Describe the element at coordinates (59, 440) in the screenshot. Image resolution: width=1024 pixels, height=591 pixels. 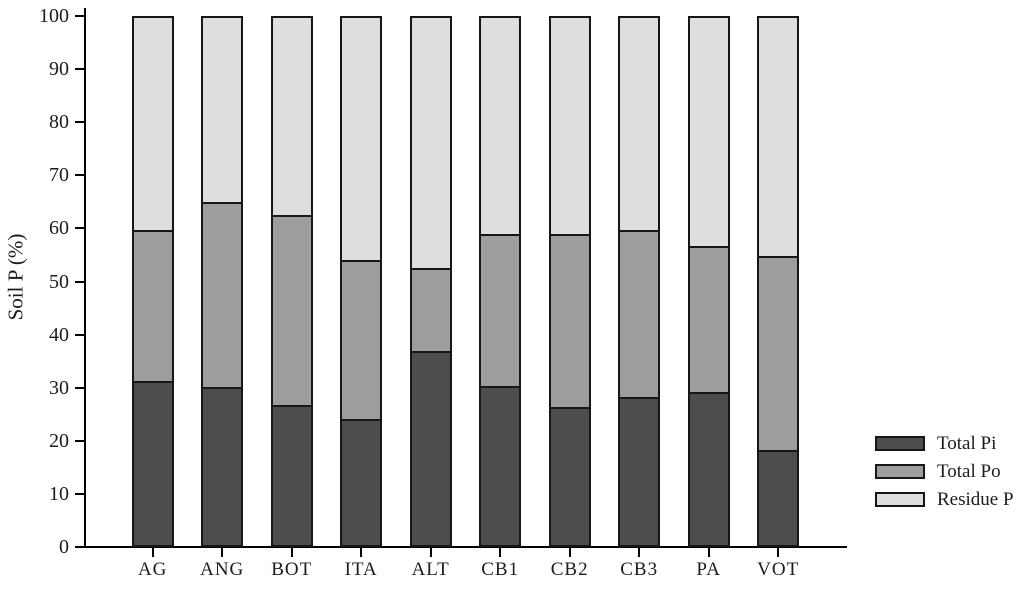
I see `y-tick-label: 20` at that location.